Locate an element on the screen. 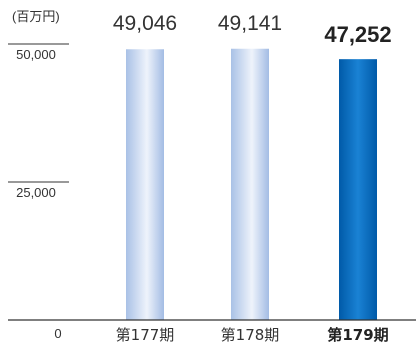  y-tick-label: 25,000 is located at coordinates (36, 192).